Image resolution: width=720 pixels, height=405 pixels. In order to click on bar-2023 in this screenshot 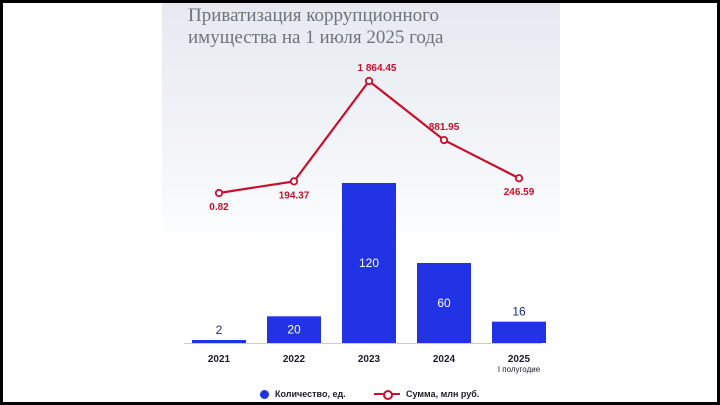, I will do `click(369, 263)`.